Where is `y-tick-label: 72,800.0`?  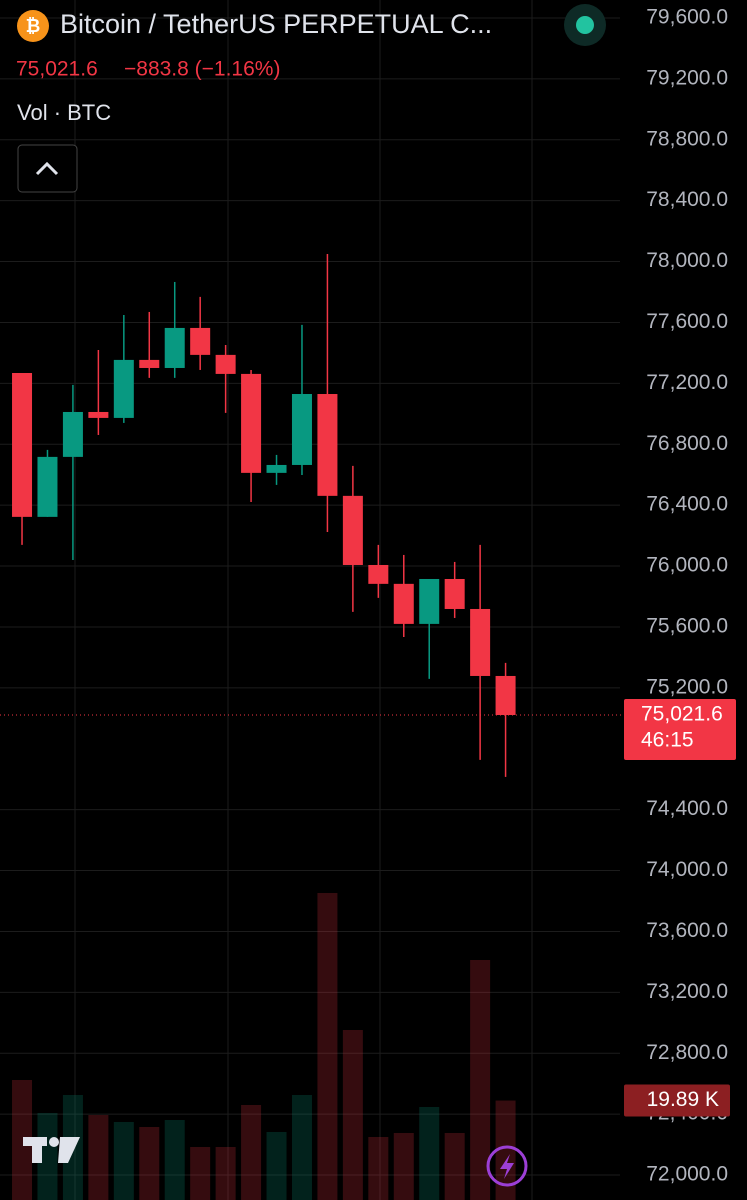
y-tick-label: 72,800.0 is located at coordinates (687, 1052).